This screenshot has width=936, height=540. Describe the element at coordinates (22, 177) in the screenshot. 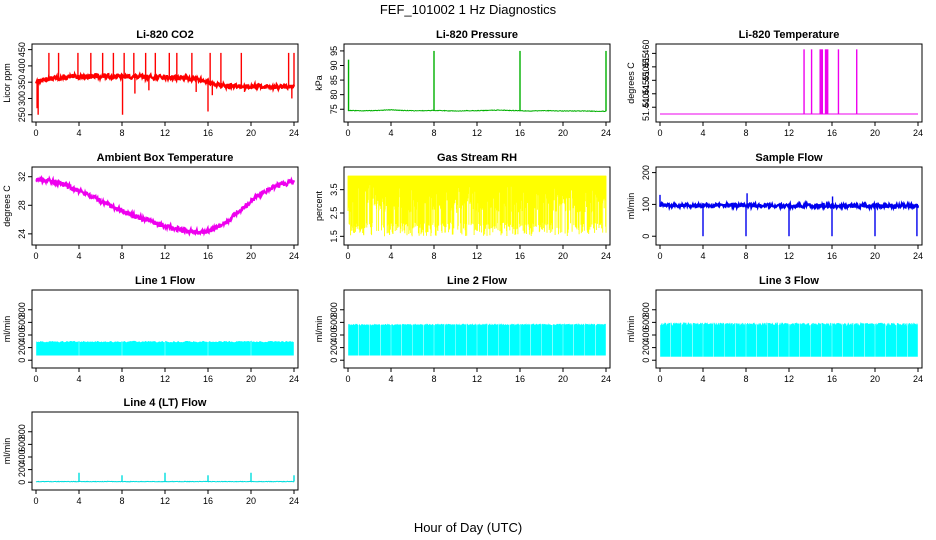

I see `y-tick-label: 32` at that location.